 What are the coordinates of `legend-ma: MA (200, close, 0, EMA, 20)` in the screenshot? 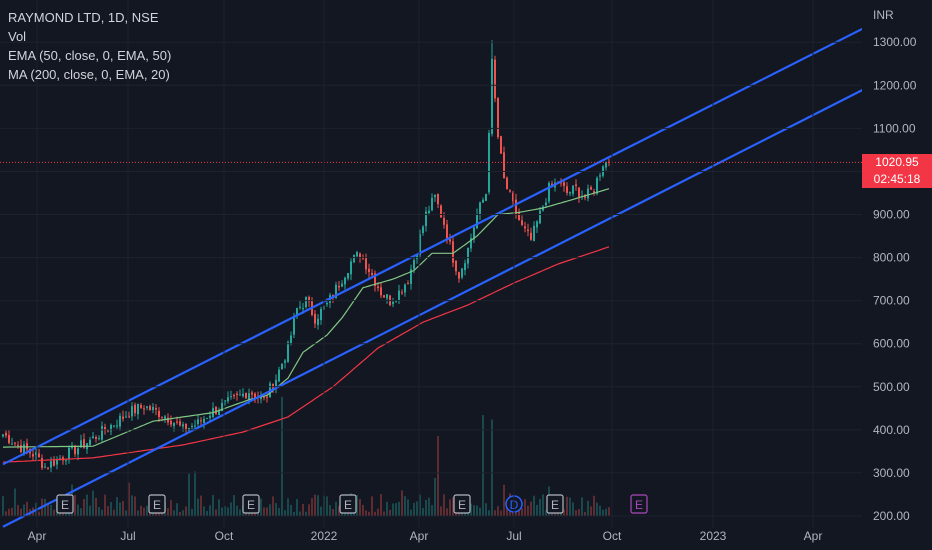 It's located at (89, 74).